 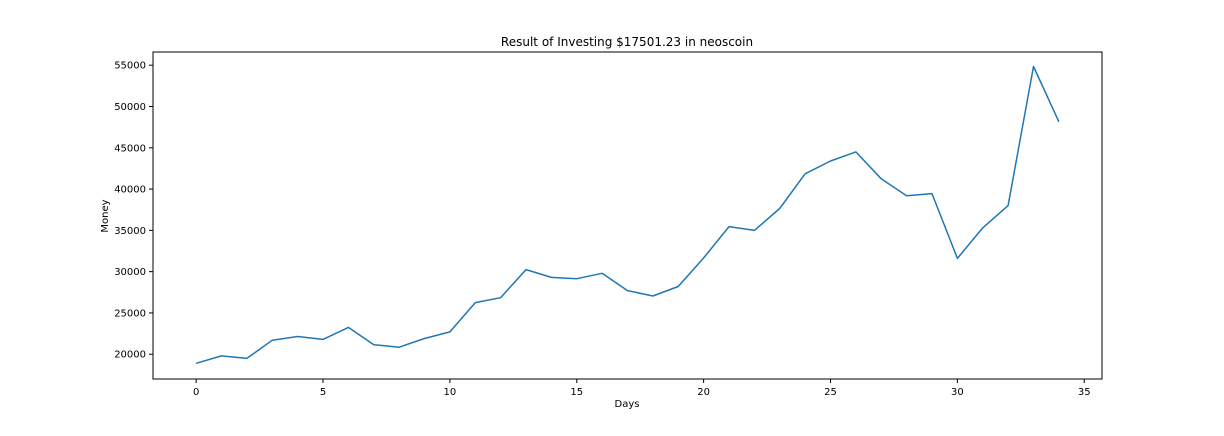 What do you see at coordinates (576, 392) in the screenshot?
I see `x-tick-label: 15` at bounding box center [576, 392].